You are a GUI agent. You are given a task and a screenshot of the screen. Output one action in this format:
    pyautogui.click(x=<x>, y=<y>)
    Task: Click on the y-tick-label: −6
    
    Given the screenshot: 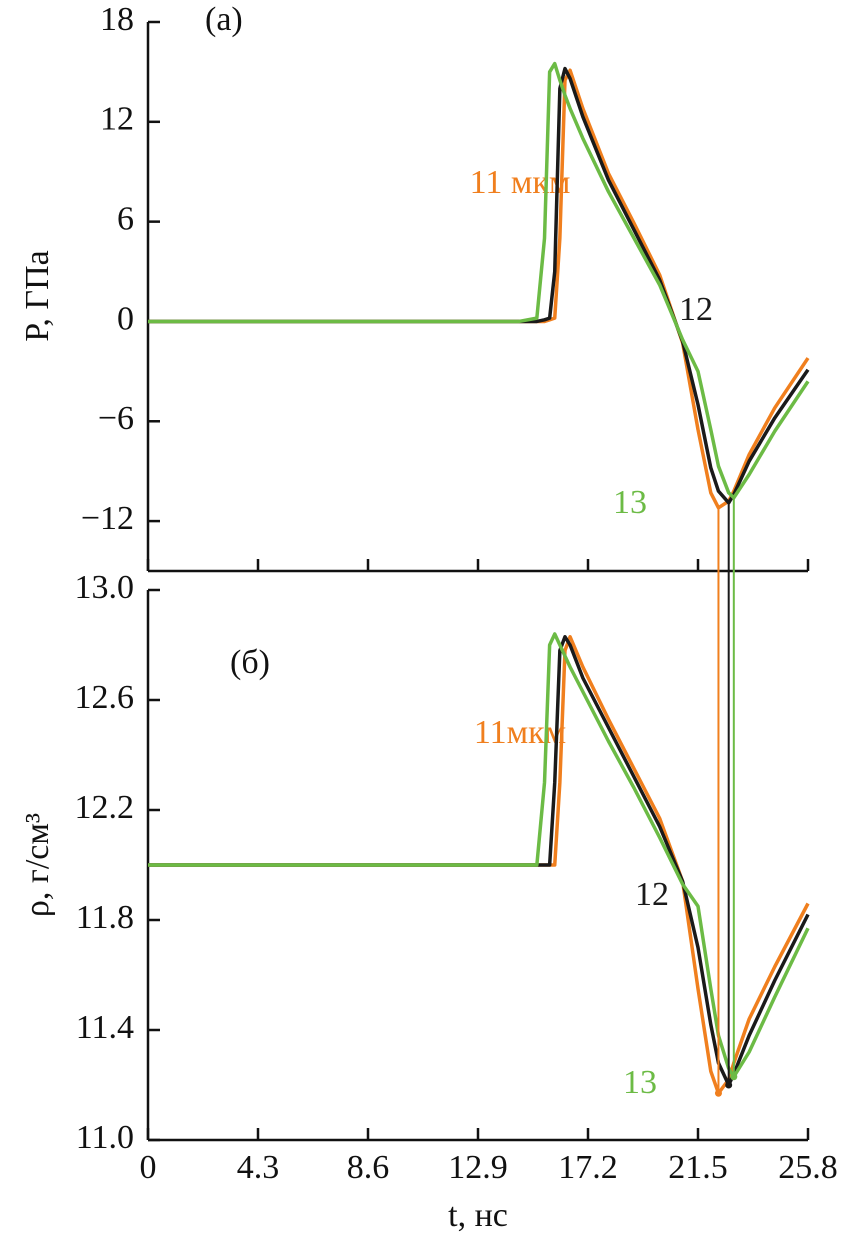 What is the action you would take?
    pyautogui.click(x=116, y=418)
    